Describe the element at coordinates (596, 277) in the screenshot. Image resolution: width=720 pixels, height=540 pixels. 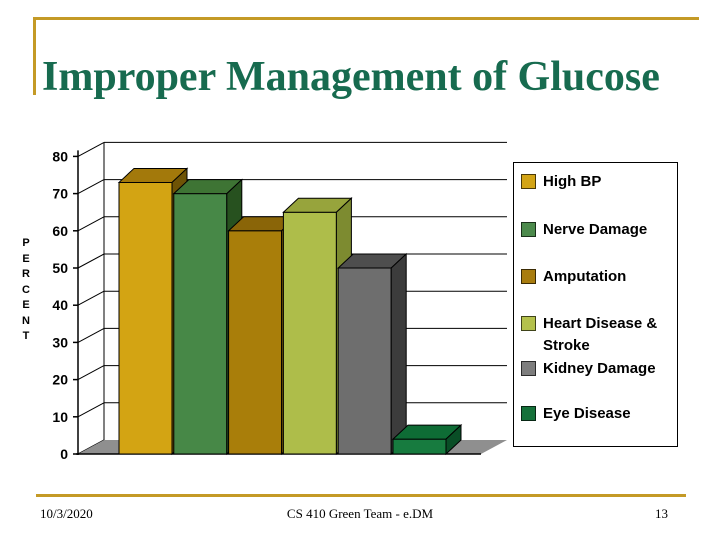
I see `legend-item-amputation: Amputation` at that location.